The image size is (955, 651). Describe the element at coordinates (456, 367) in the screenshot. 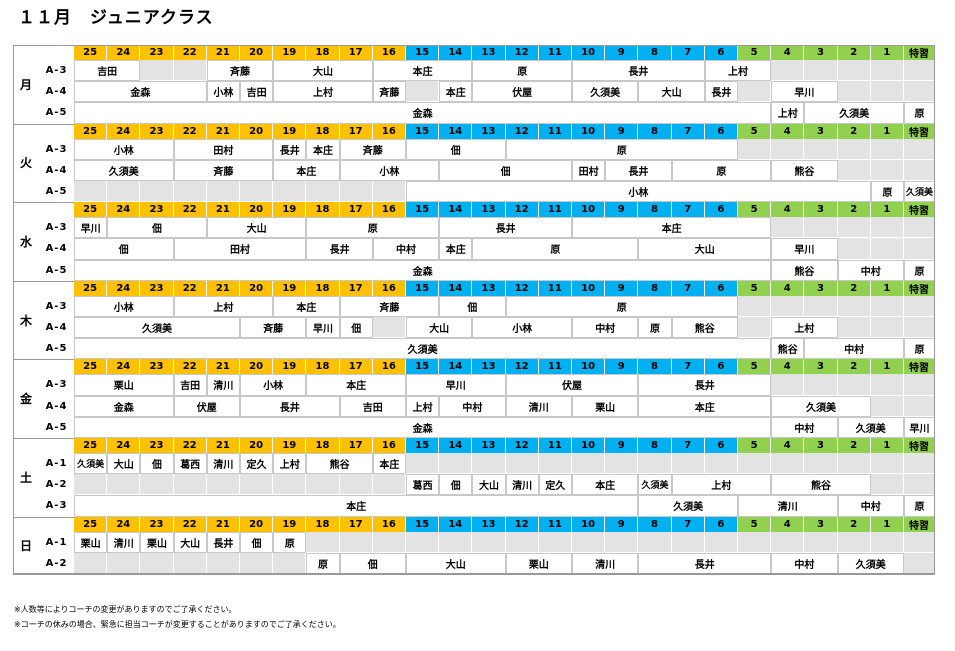

I see `column-header: 14` at that location.